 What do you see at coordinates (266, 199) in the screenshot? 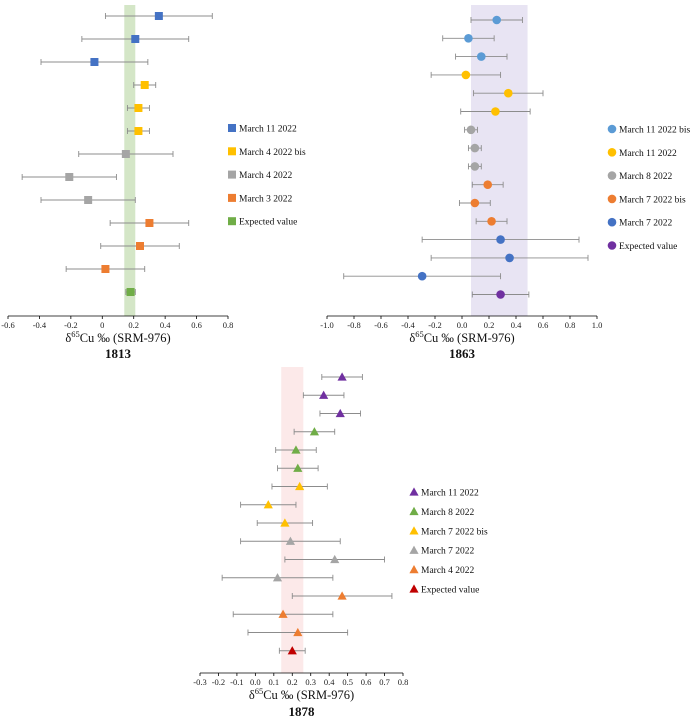
I see `legend-label: March 3 2022` at bounding box center [266, 199].